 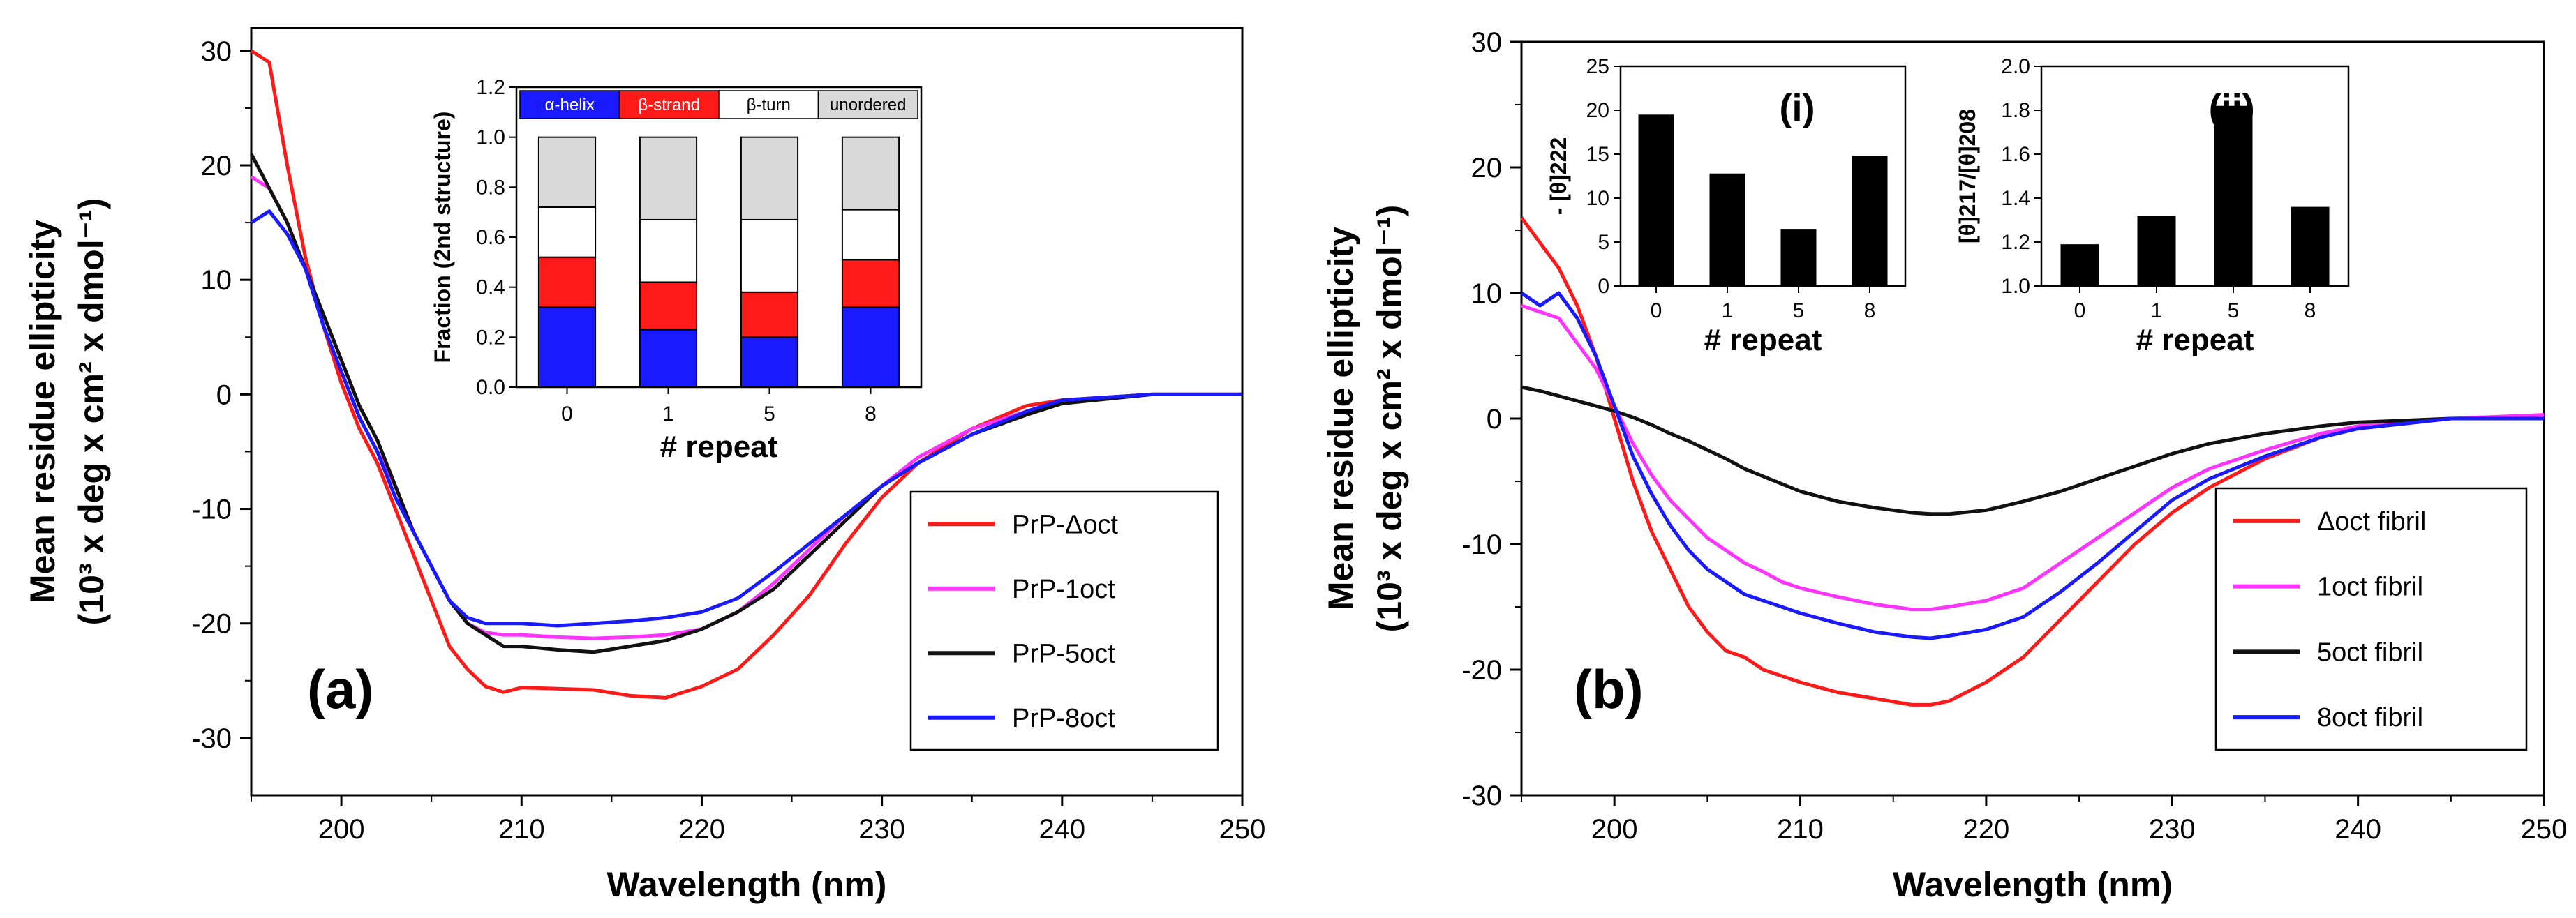 I want to click on inset-y-tick-label: 2.0, so click(x=2016, y=66).